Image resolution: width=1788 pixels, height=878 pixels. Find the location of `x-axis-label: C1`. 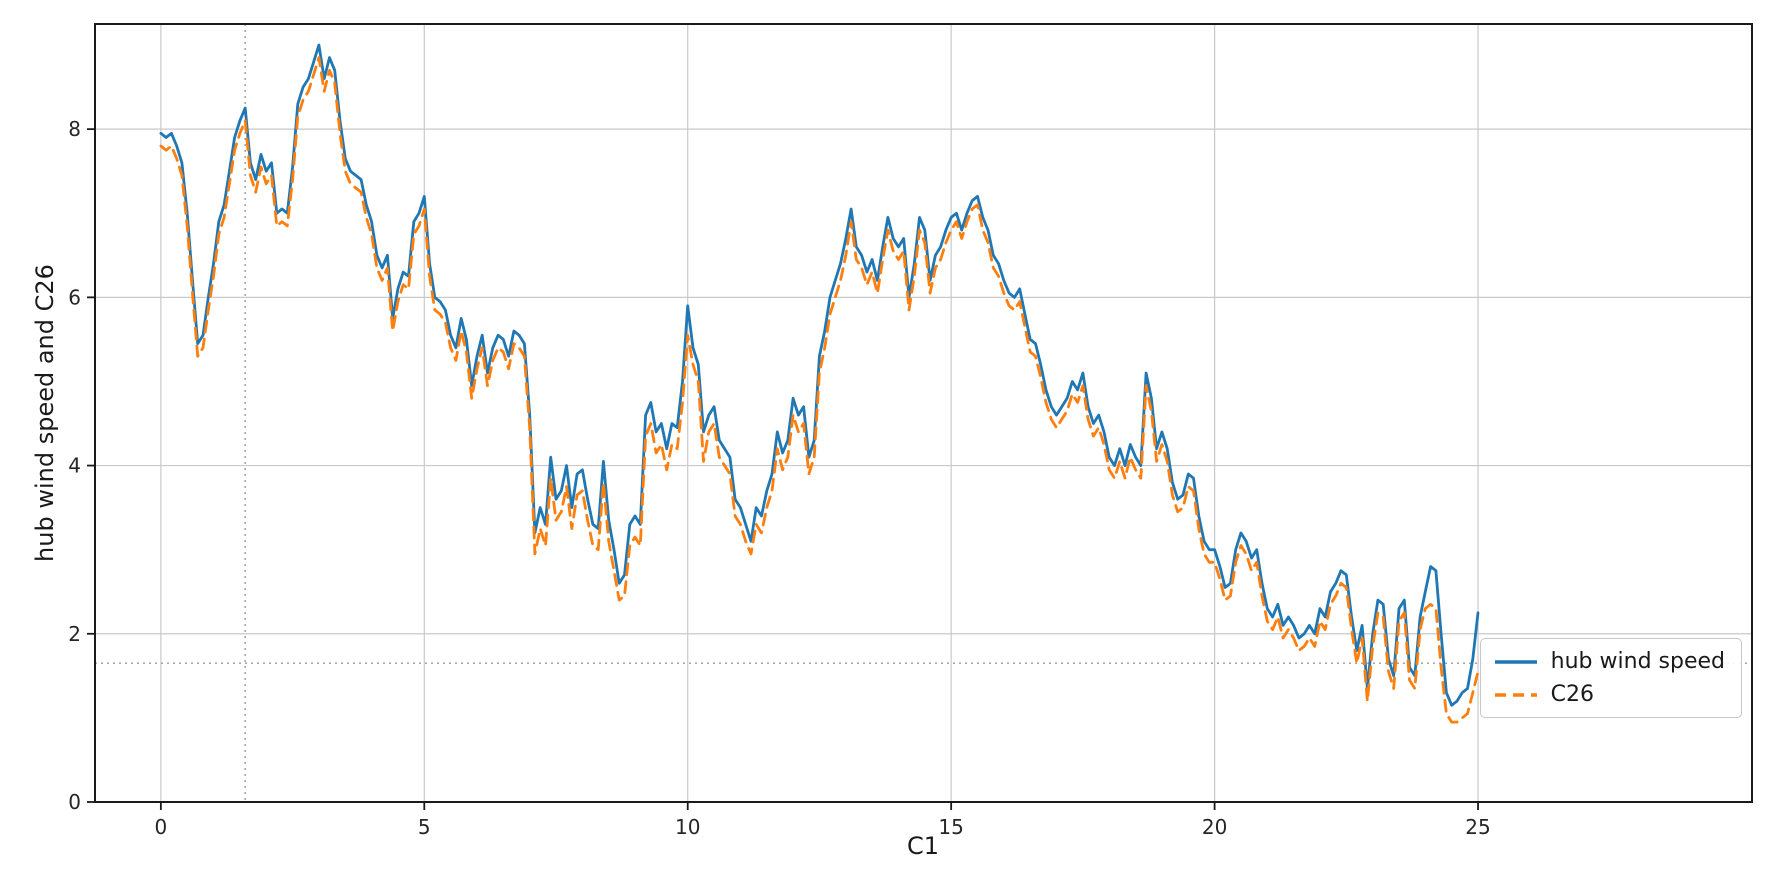

x-axis-label: C1 is located at coordinates (923, 846).